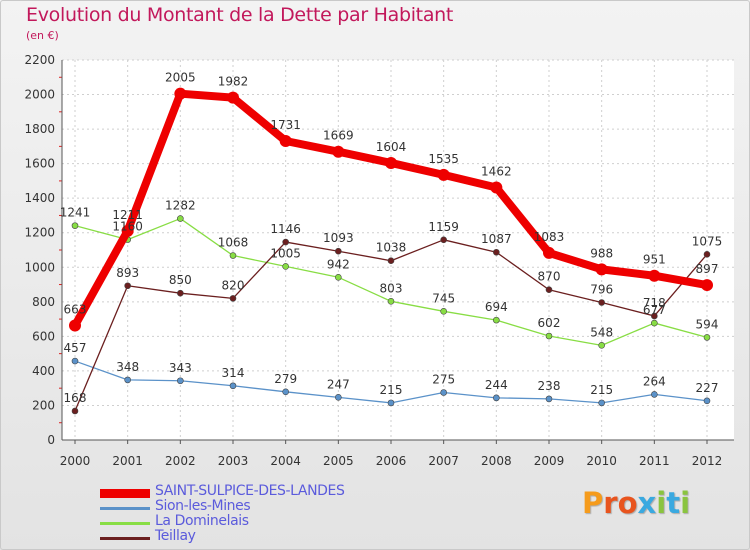 Image resolution: width=750 pixels, height=550 pixels. What do you see at coordinates (549, 323) in the screenshot?
I see `data-label: 602` at bounding box center [549, 323].